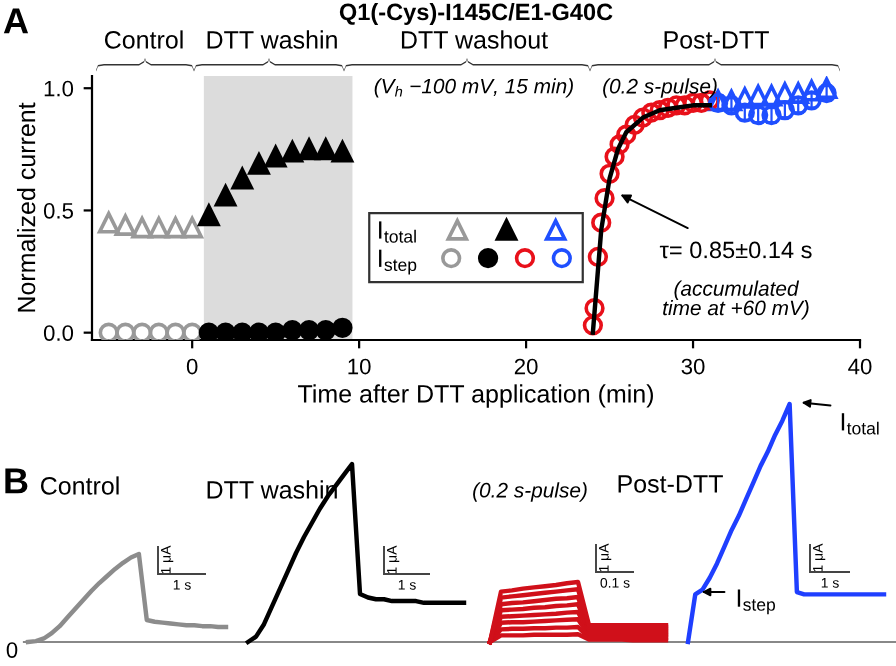 This screenshot has width=896, height=666. What do you see at coordinates (526, 366) in the screenshot?
I see `x-tick-label: 20` at bounding box center [526, 366].